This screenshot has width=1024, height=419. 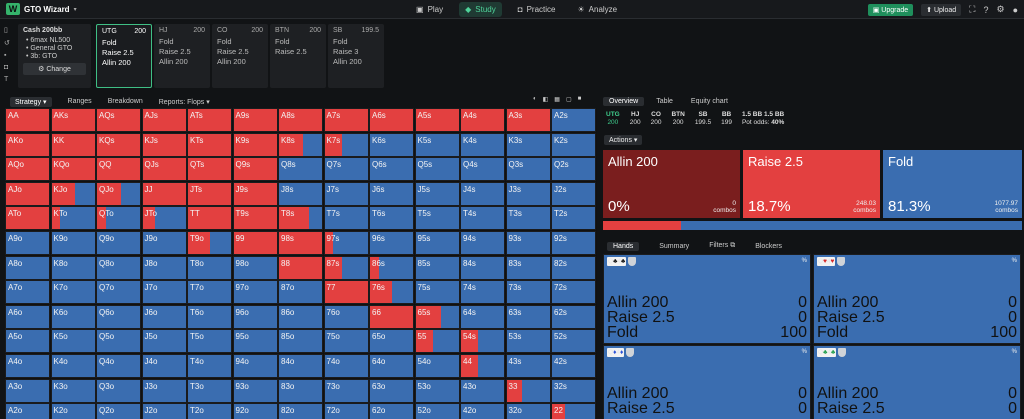 I want to click on hand-cell: A3s, so click(x=528, y=120).